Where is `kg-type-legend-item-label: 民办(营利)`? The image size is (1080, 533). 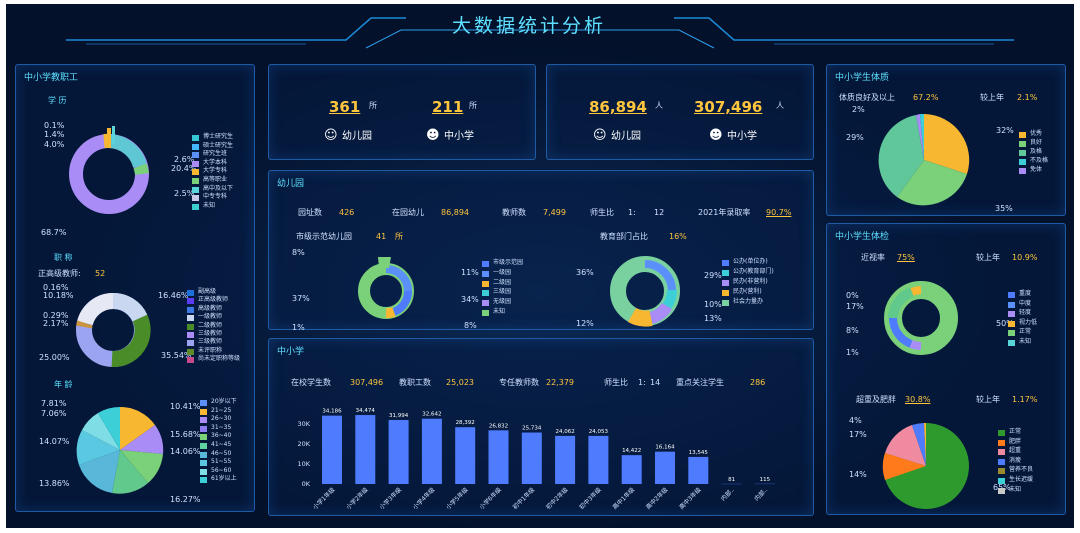
kg-type-legend-item-label: 民办(营利) is located at coordinates (747, 291).